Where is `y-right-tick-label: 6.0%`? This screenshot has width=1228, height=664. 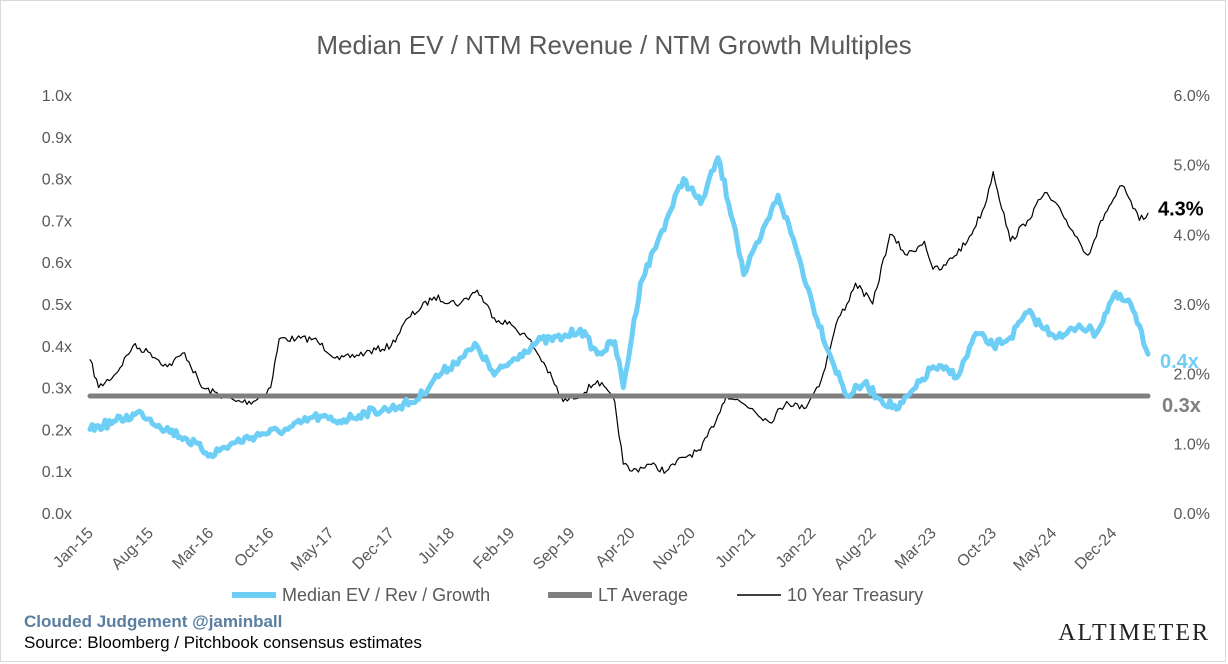
y-right-tick-label: 6.0% is located at coordinates (1192, 96).